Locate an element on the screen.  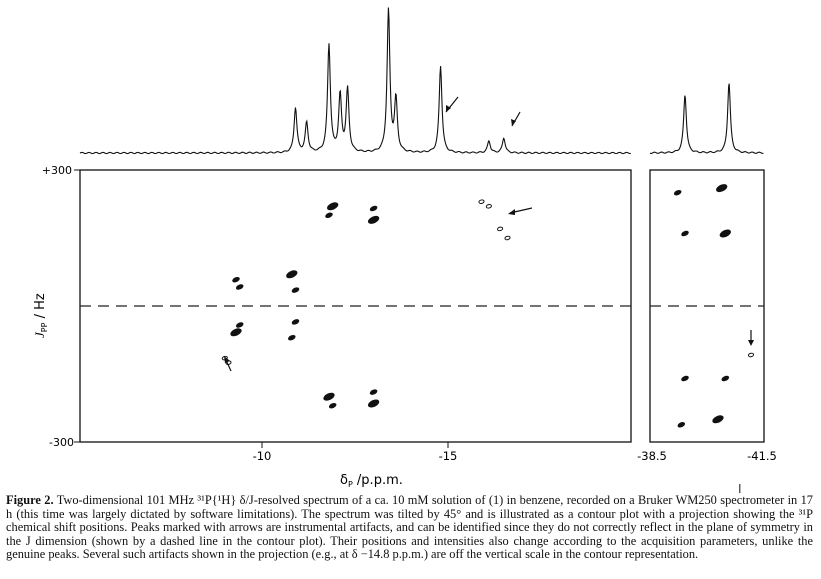
contour-peaks-main is located at coordinates (366, 304).